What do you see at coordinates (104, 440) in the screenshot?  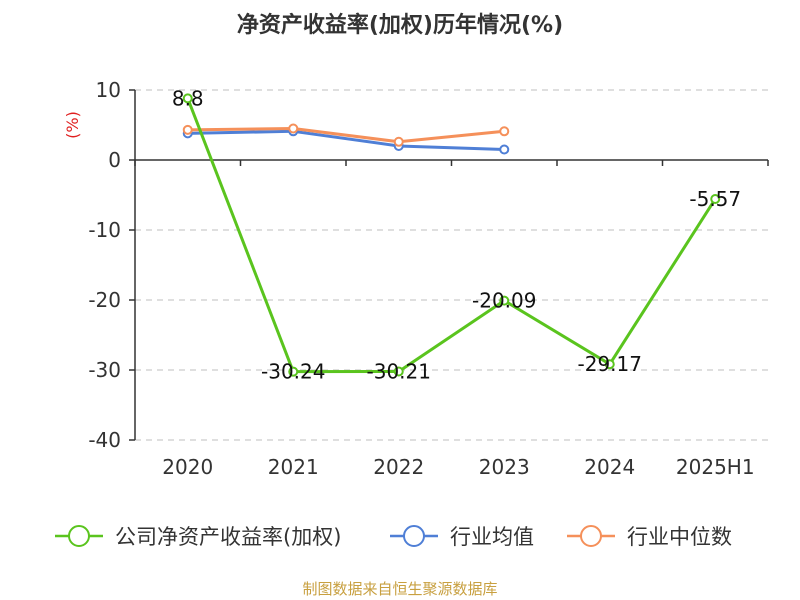 I see `y-tick-label: -40` at bounding box center [104, 440].